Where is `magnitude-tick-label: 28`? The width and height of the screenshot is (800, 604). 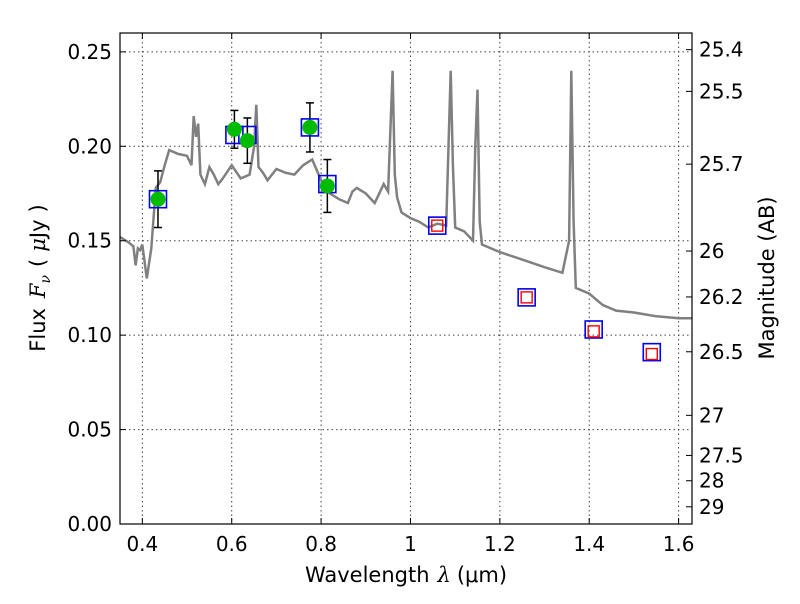 magnitude-tick-label: 28 is located at coordinates (711, 481).